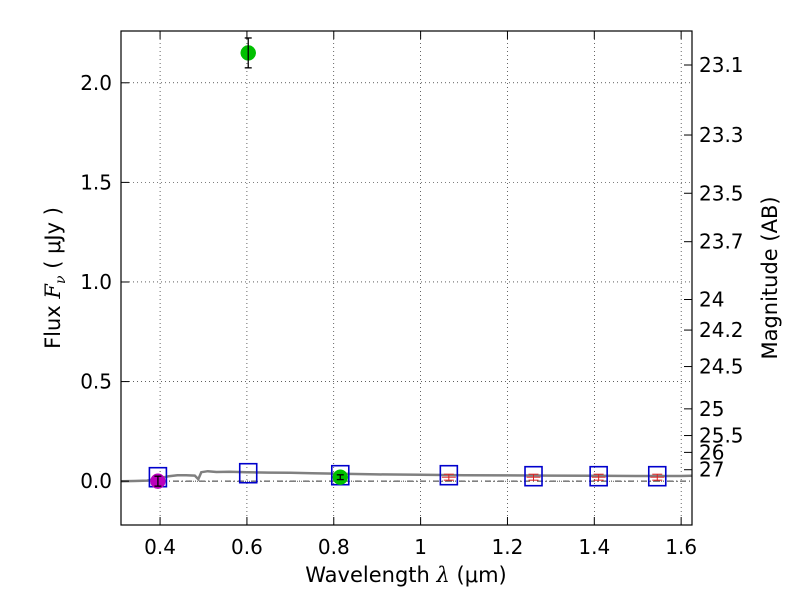 This screenshot has height=600, width=800. I want to click on upper-limit-markers, so click(553, 477).